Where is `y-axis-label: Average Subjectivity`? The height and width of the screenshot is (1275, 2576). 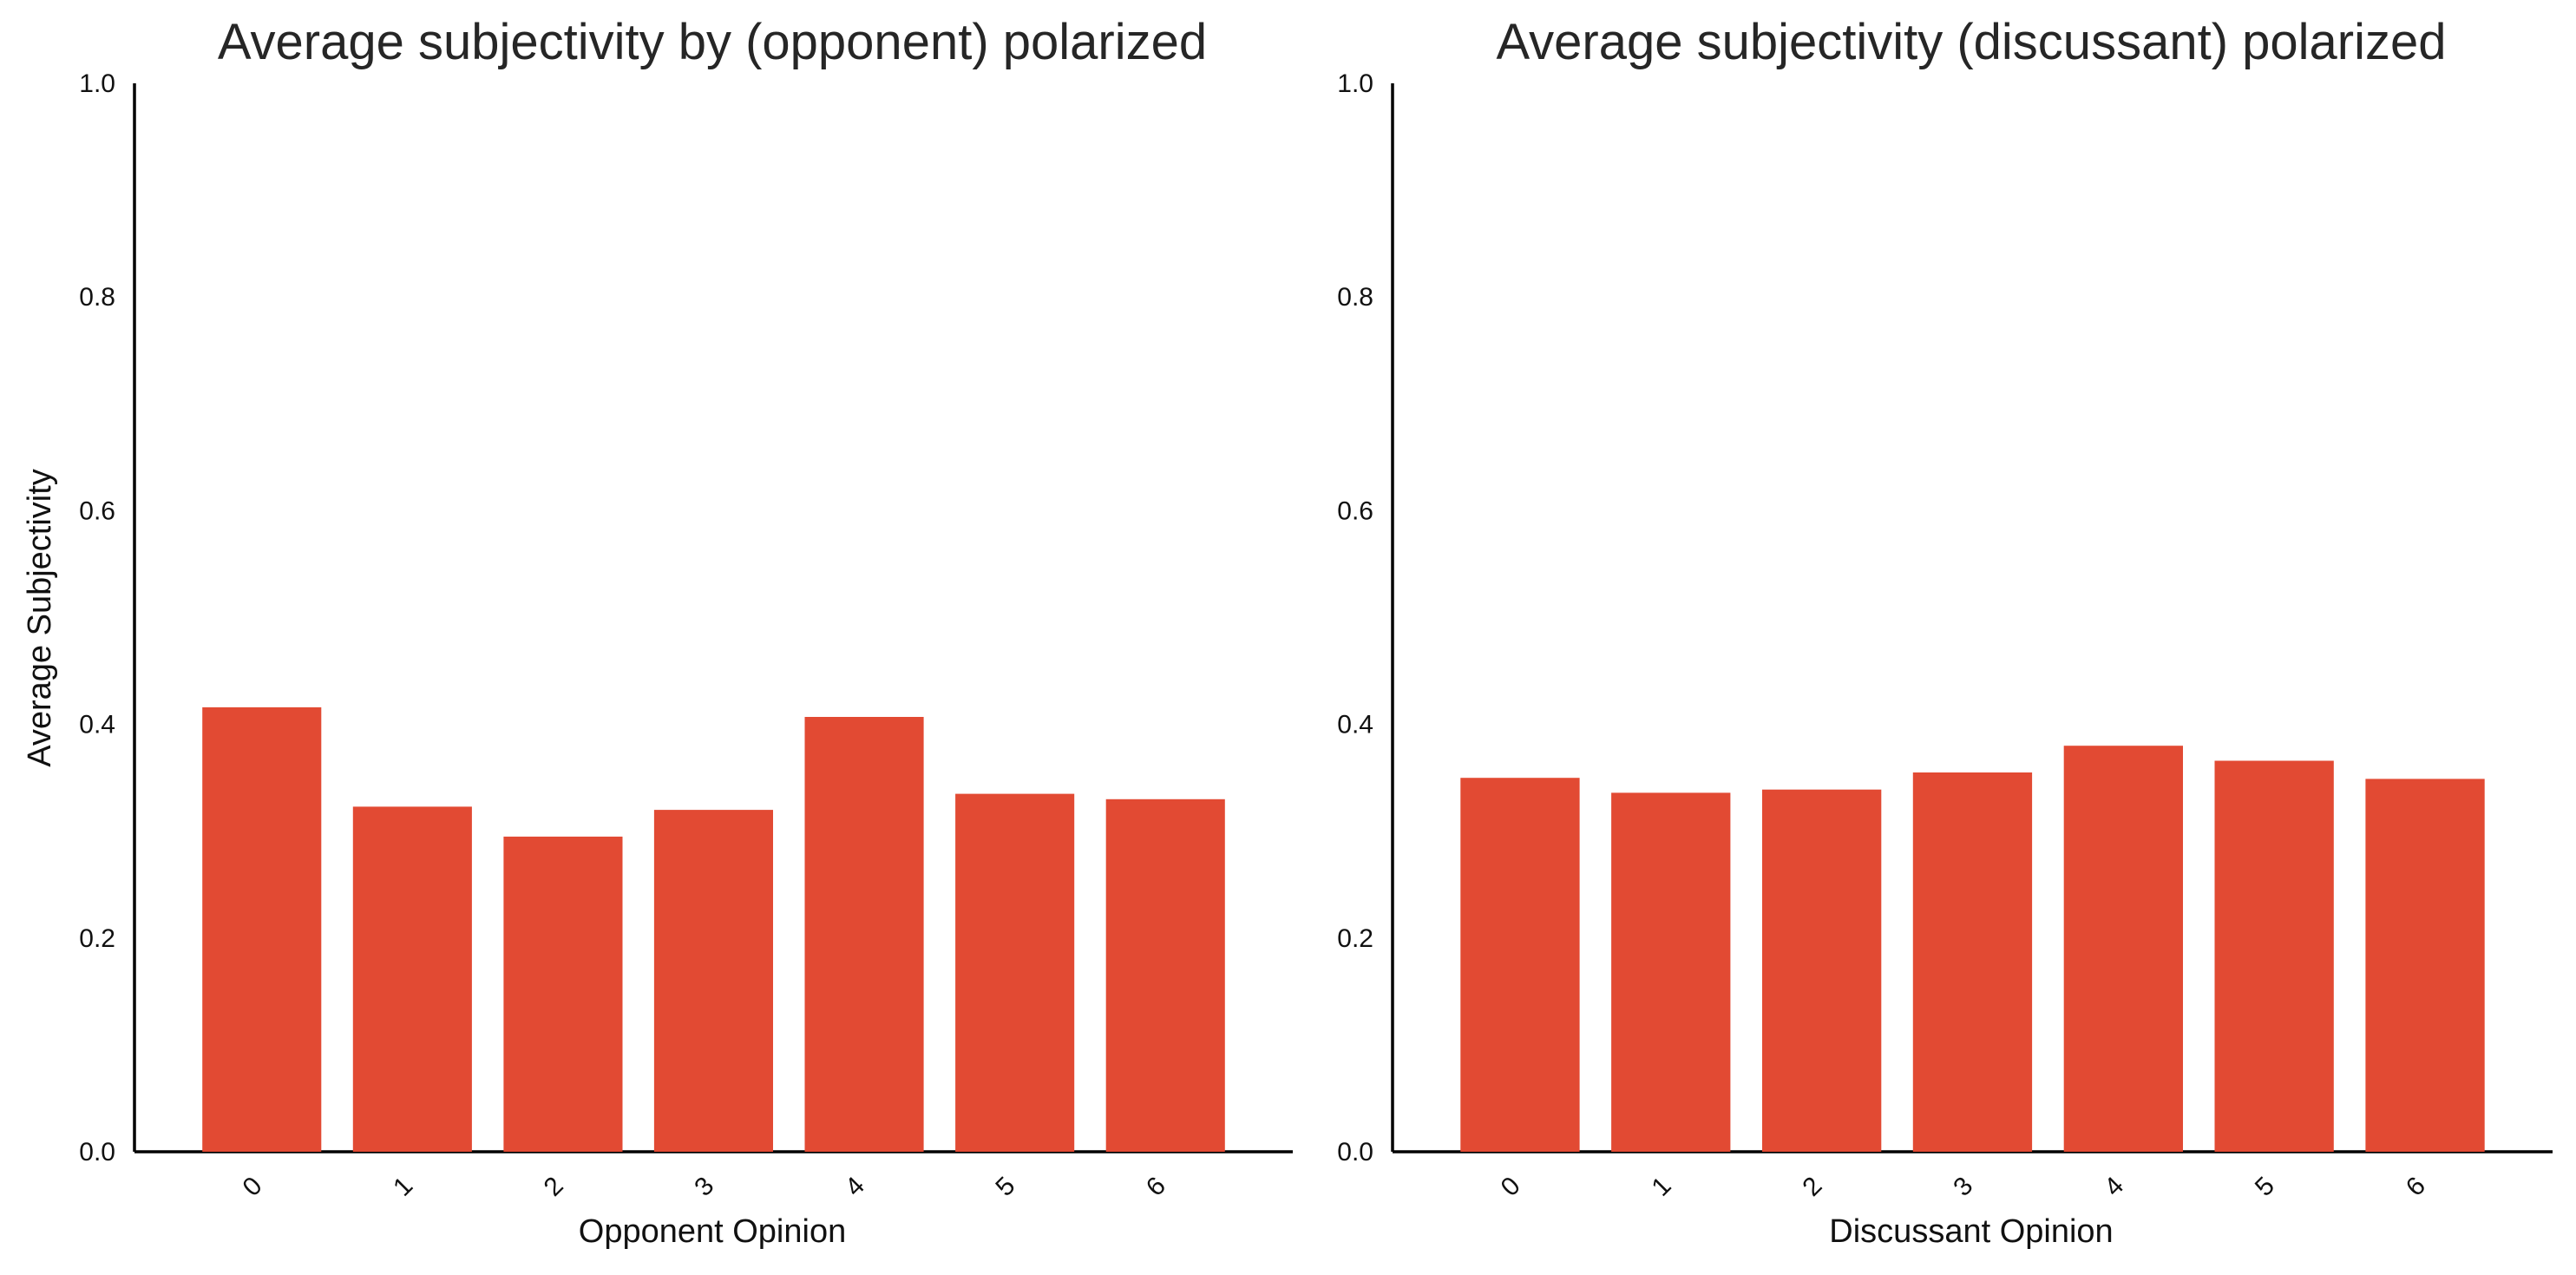
y-axis-label: Average Subjectivity is located at coordinates (40, 618).